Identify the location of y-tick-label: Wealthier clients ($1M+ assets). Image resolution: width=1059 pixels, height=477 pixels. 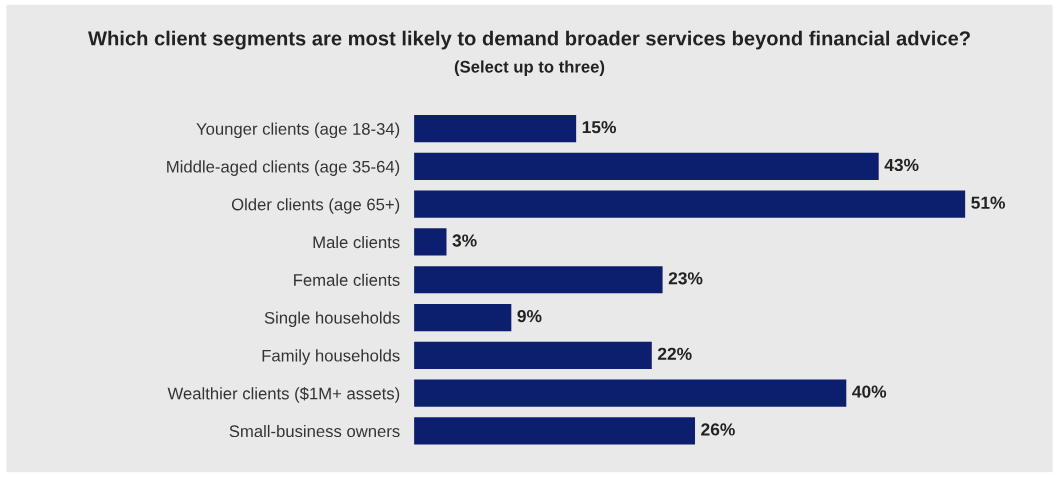
(283, 394).